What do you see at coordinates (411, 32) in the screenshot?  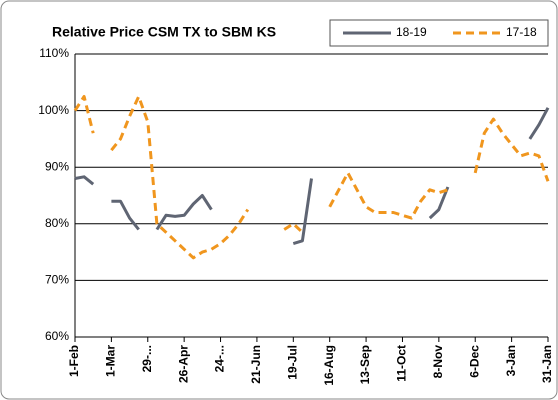 I see `legend-label: 18-19` at bounding box center [411, 32].